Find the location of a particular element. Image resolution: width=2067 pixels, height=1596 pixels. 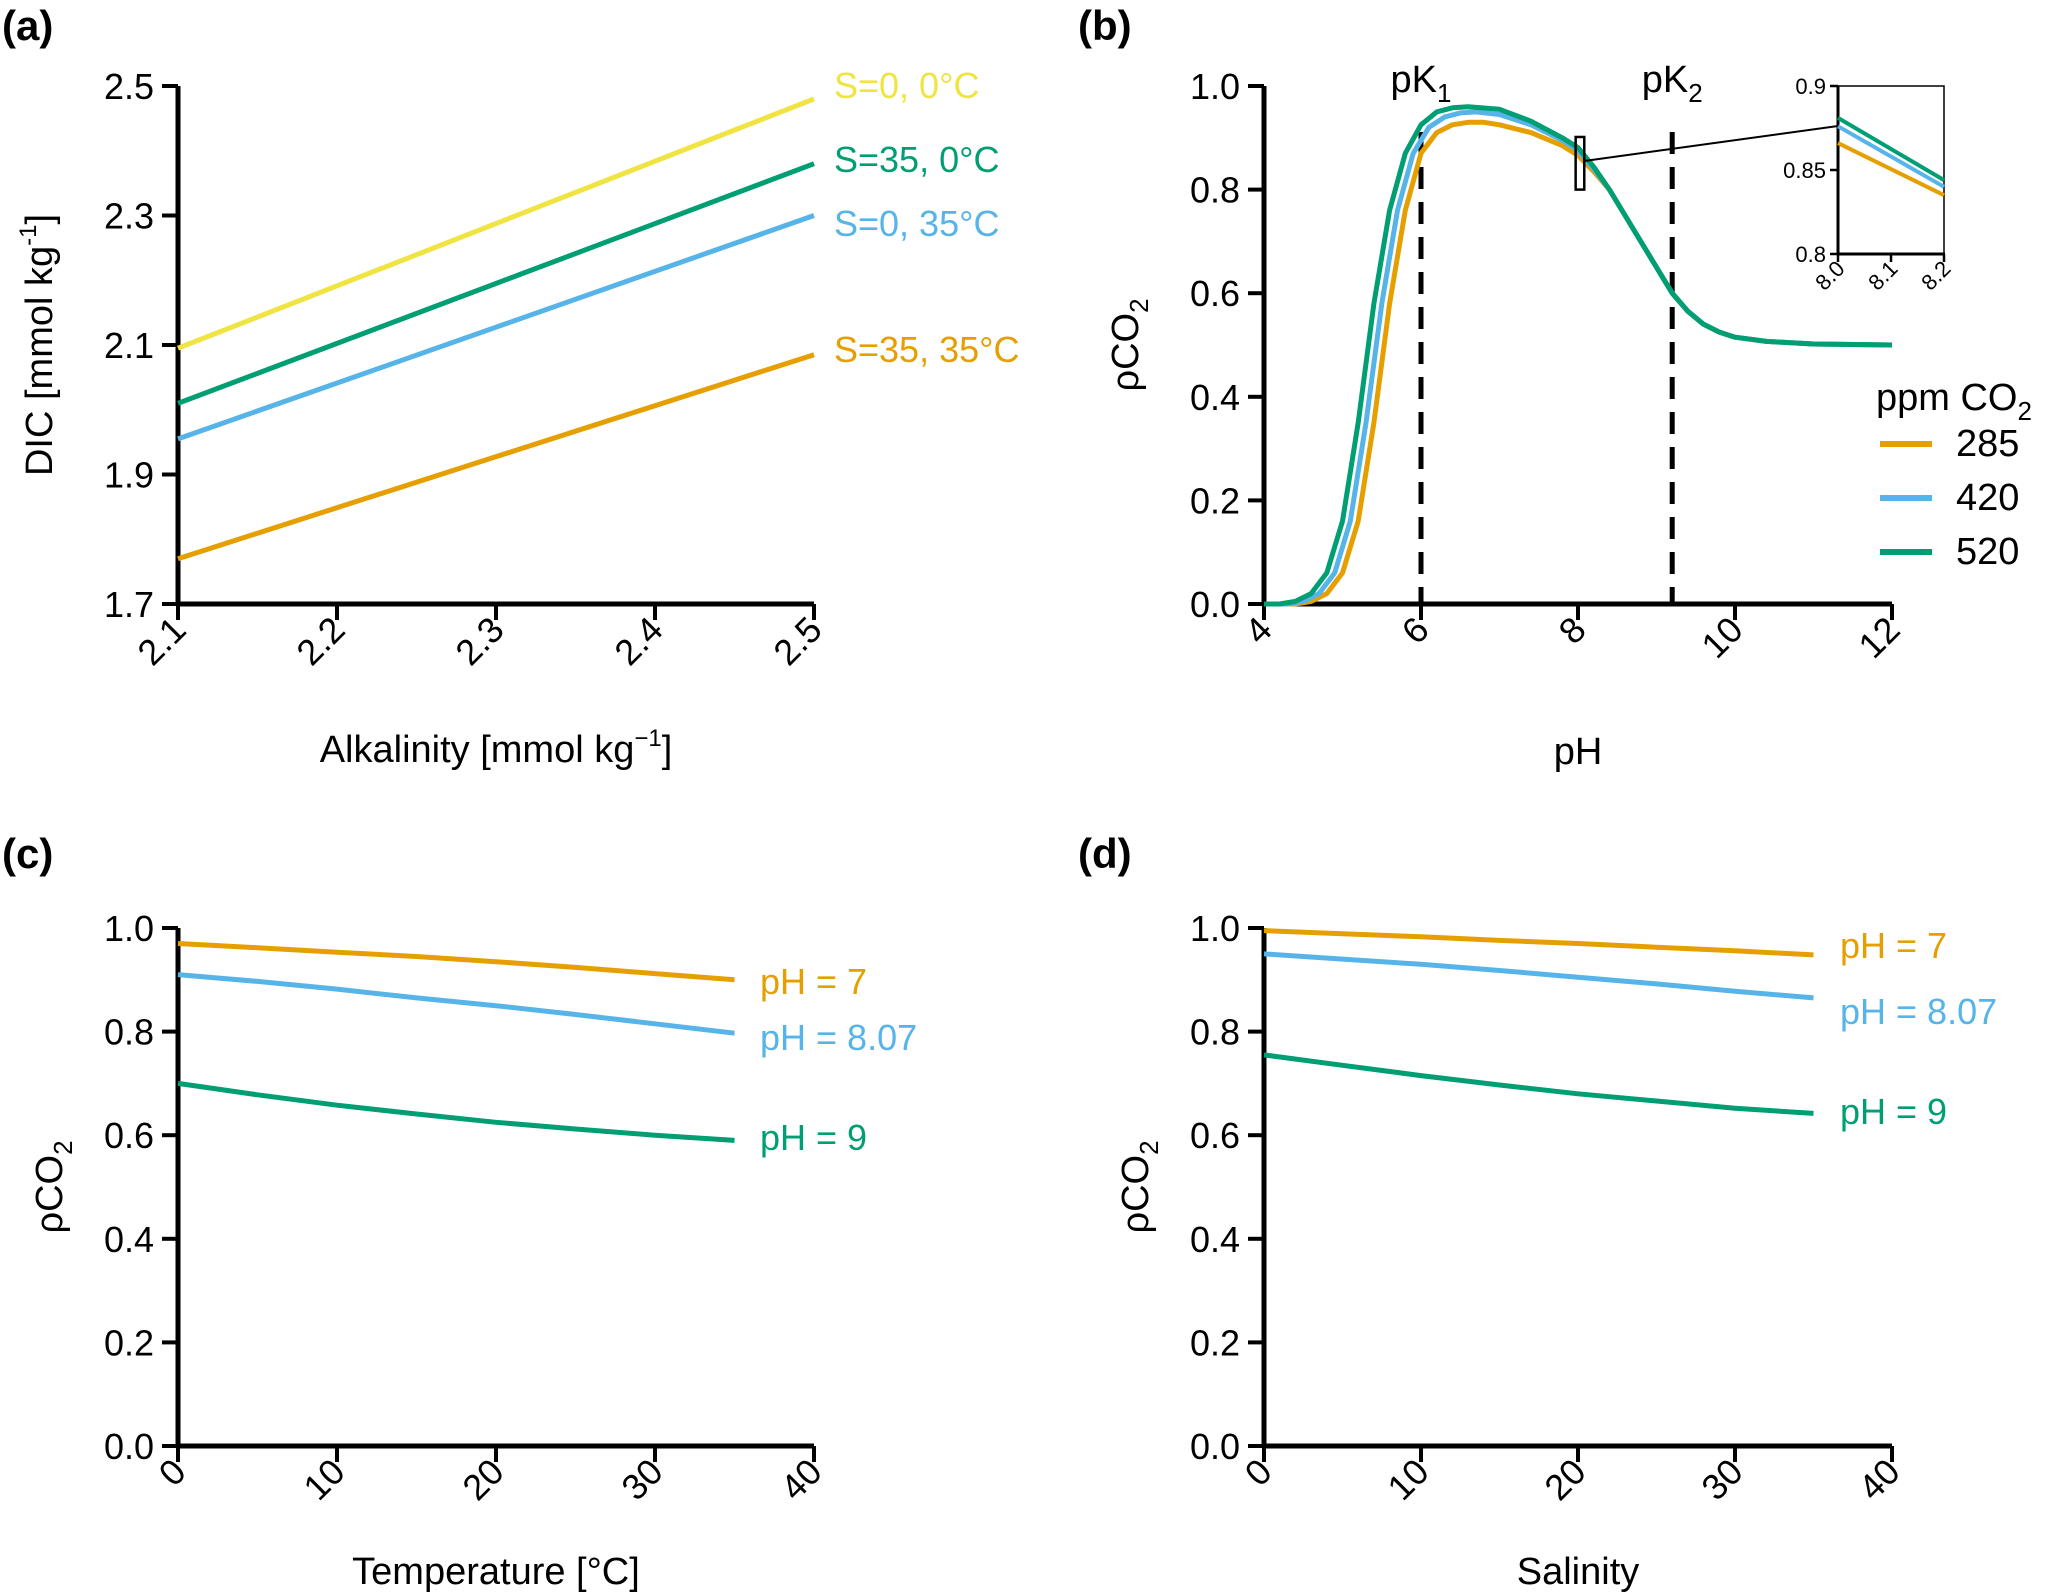

panel-a-series-label: S=0, 0°C is located at coordinates (906, 85).